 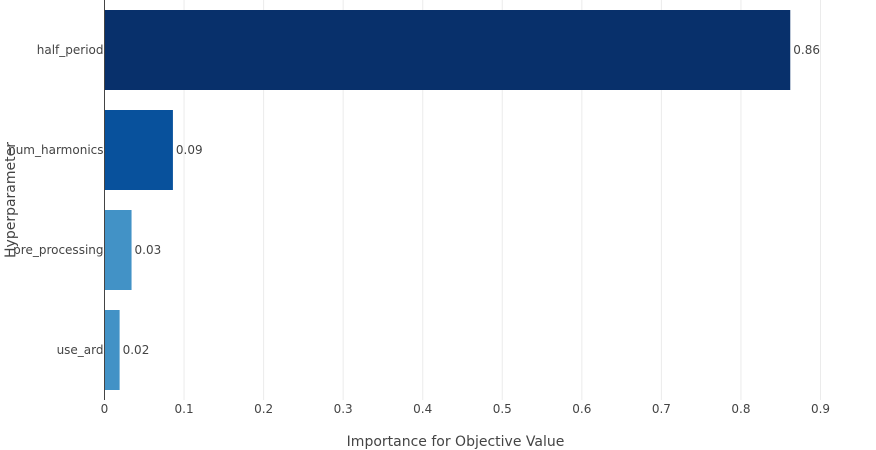 What do you see at coordinates (118, 250) in the screenshot?
I see `bar-pre_processing` at bounding box center [118, 250].